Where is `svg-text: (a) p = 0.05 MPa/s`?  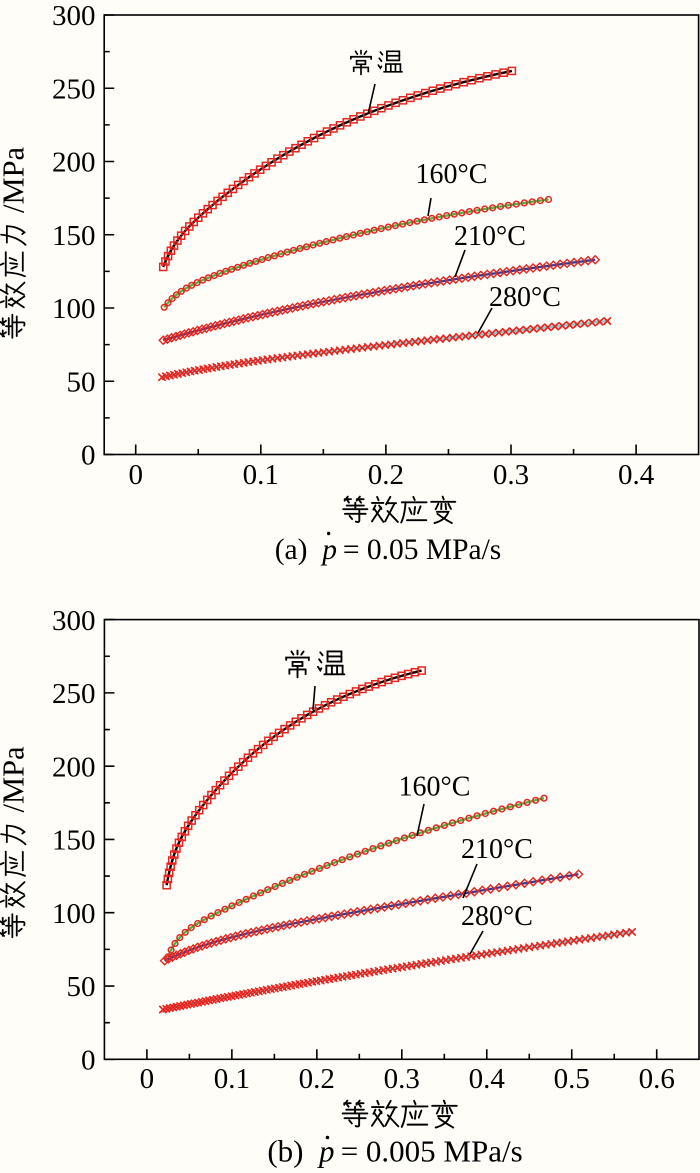
svg-text: (a) p = 0.05 MPa/s is located at coordinates (388, 550).